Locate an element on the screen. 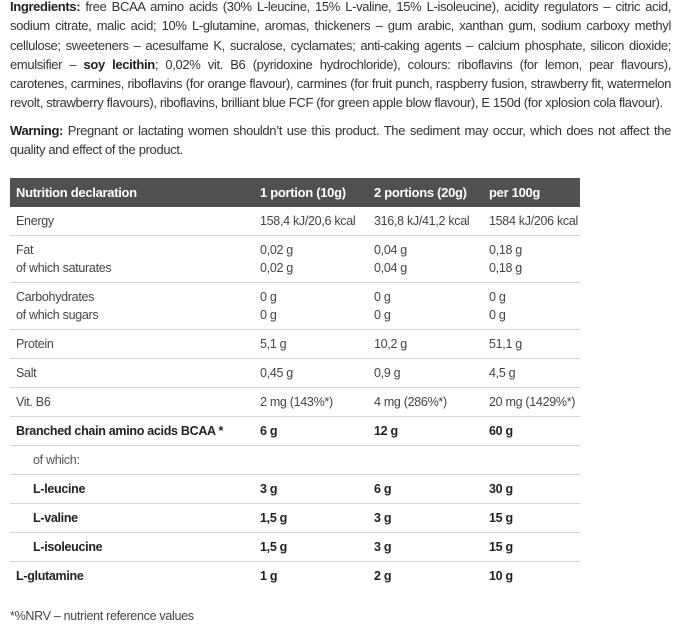  table-row: L-valine 1,5 g 3 g 15 g is located at coordinates (295, 518).